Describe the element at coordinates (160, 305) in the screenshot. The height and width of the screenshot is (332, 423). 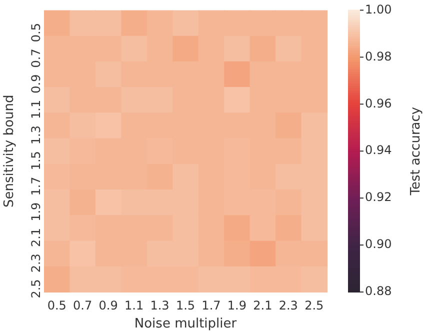
I see `x-tick-label: 1.3` at that location.